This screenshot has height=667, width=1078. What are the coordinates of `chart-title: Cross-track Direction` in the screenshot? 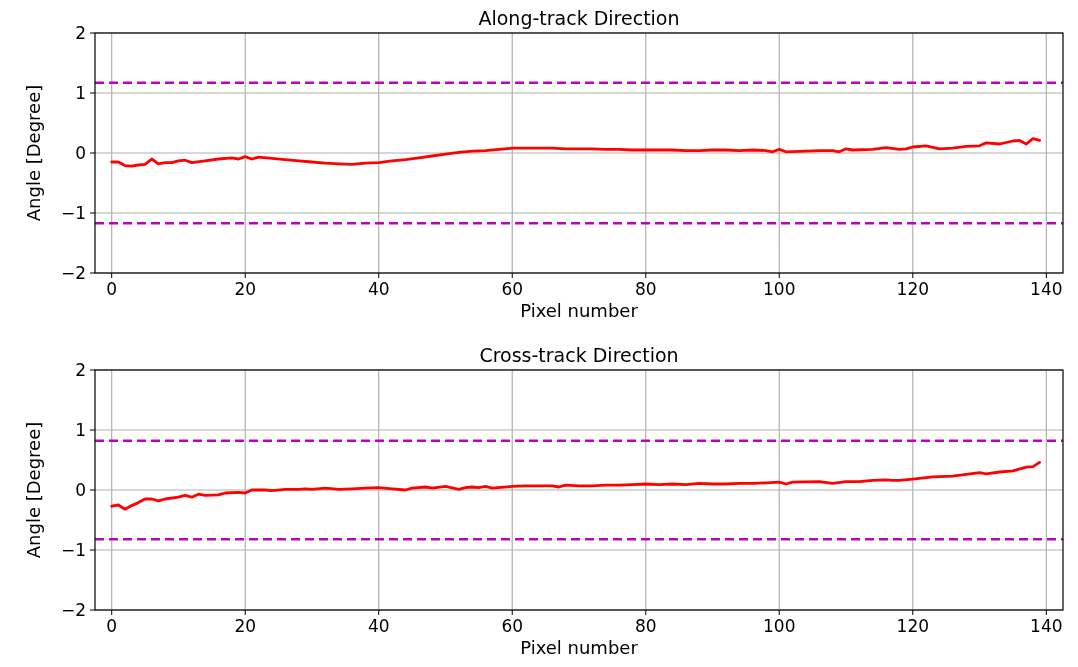 It's located at (579, 355).